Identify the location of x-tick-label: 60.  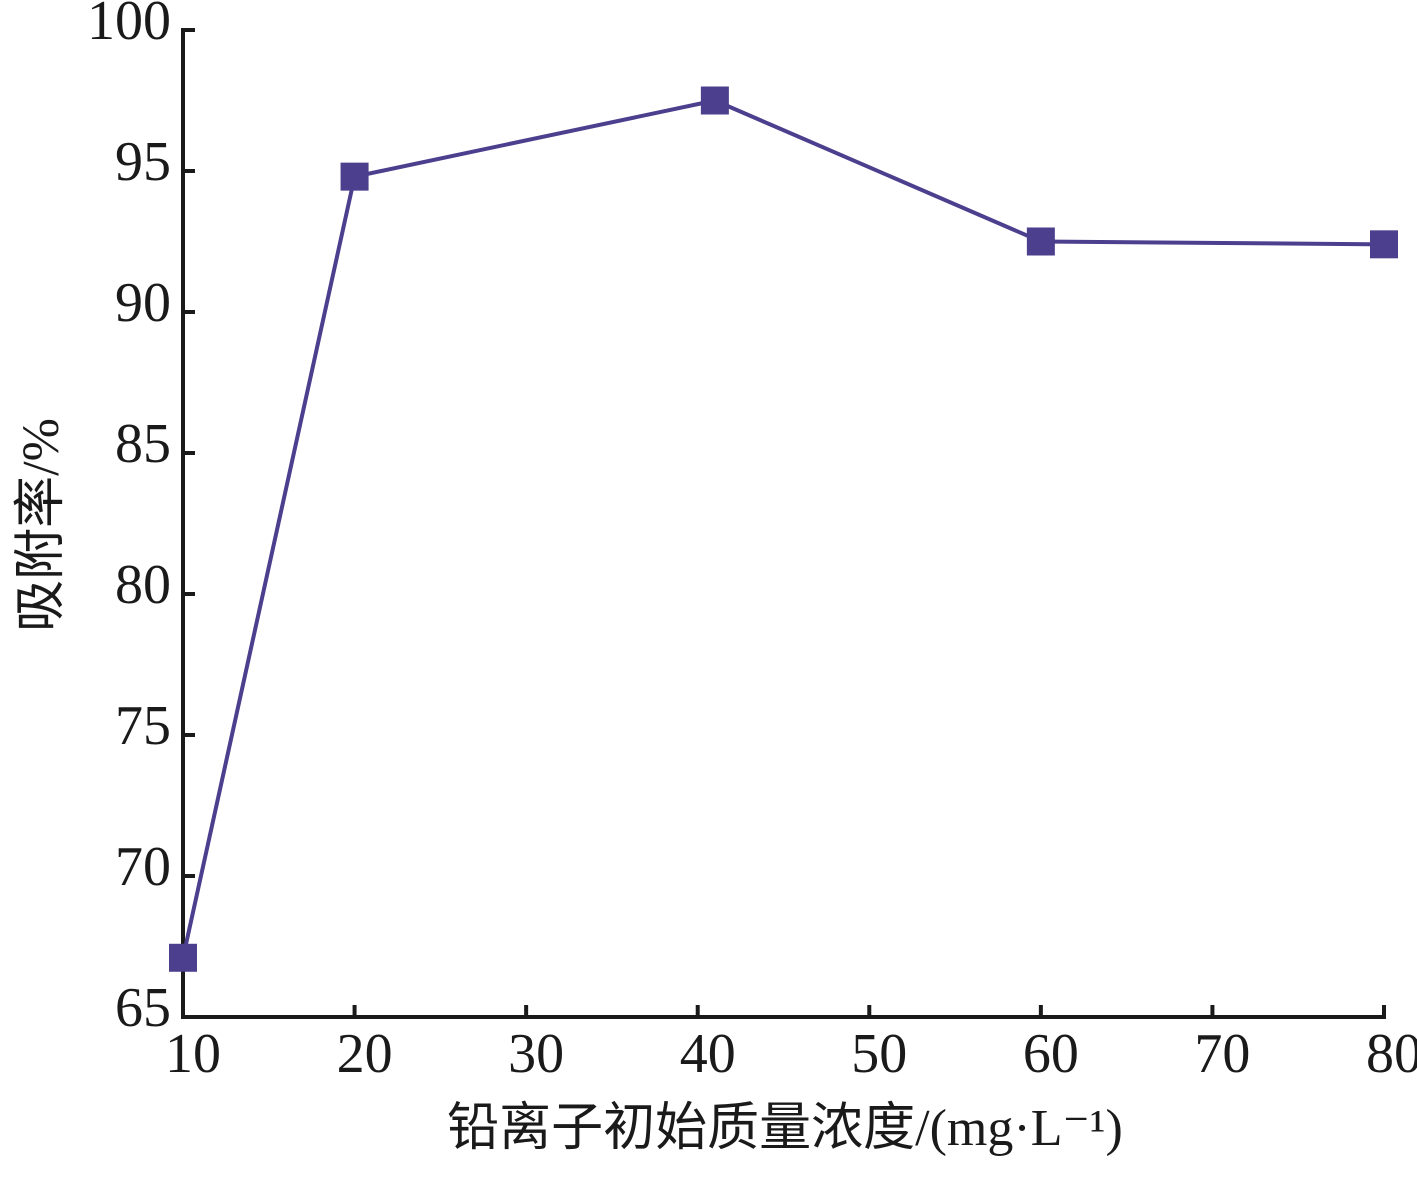
(1051, 1054).